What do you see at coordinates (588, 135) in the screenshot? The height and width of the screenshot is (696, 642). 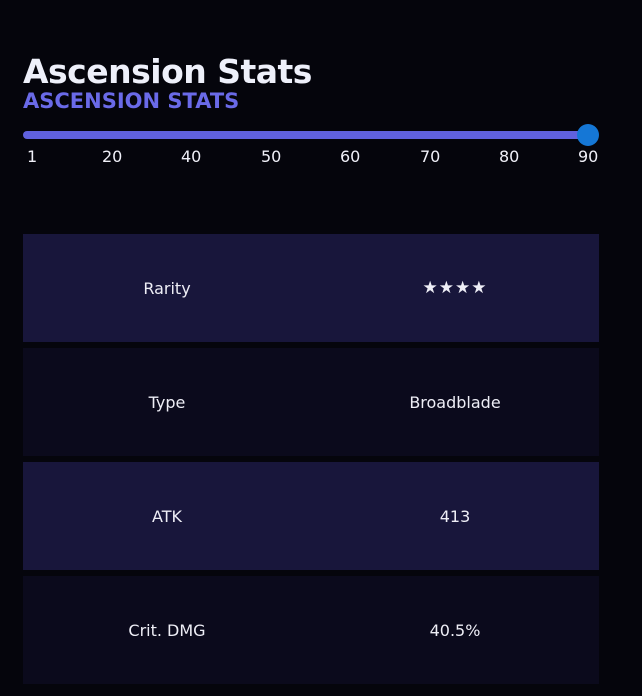 I see `slider-thumb` at bounding box center [588, 135].